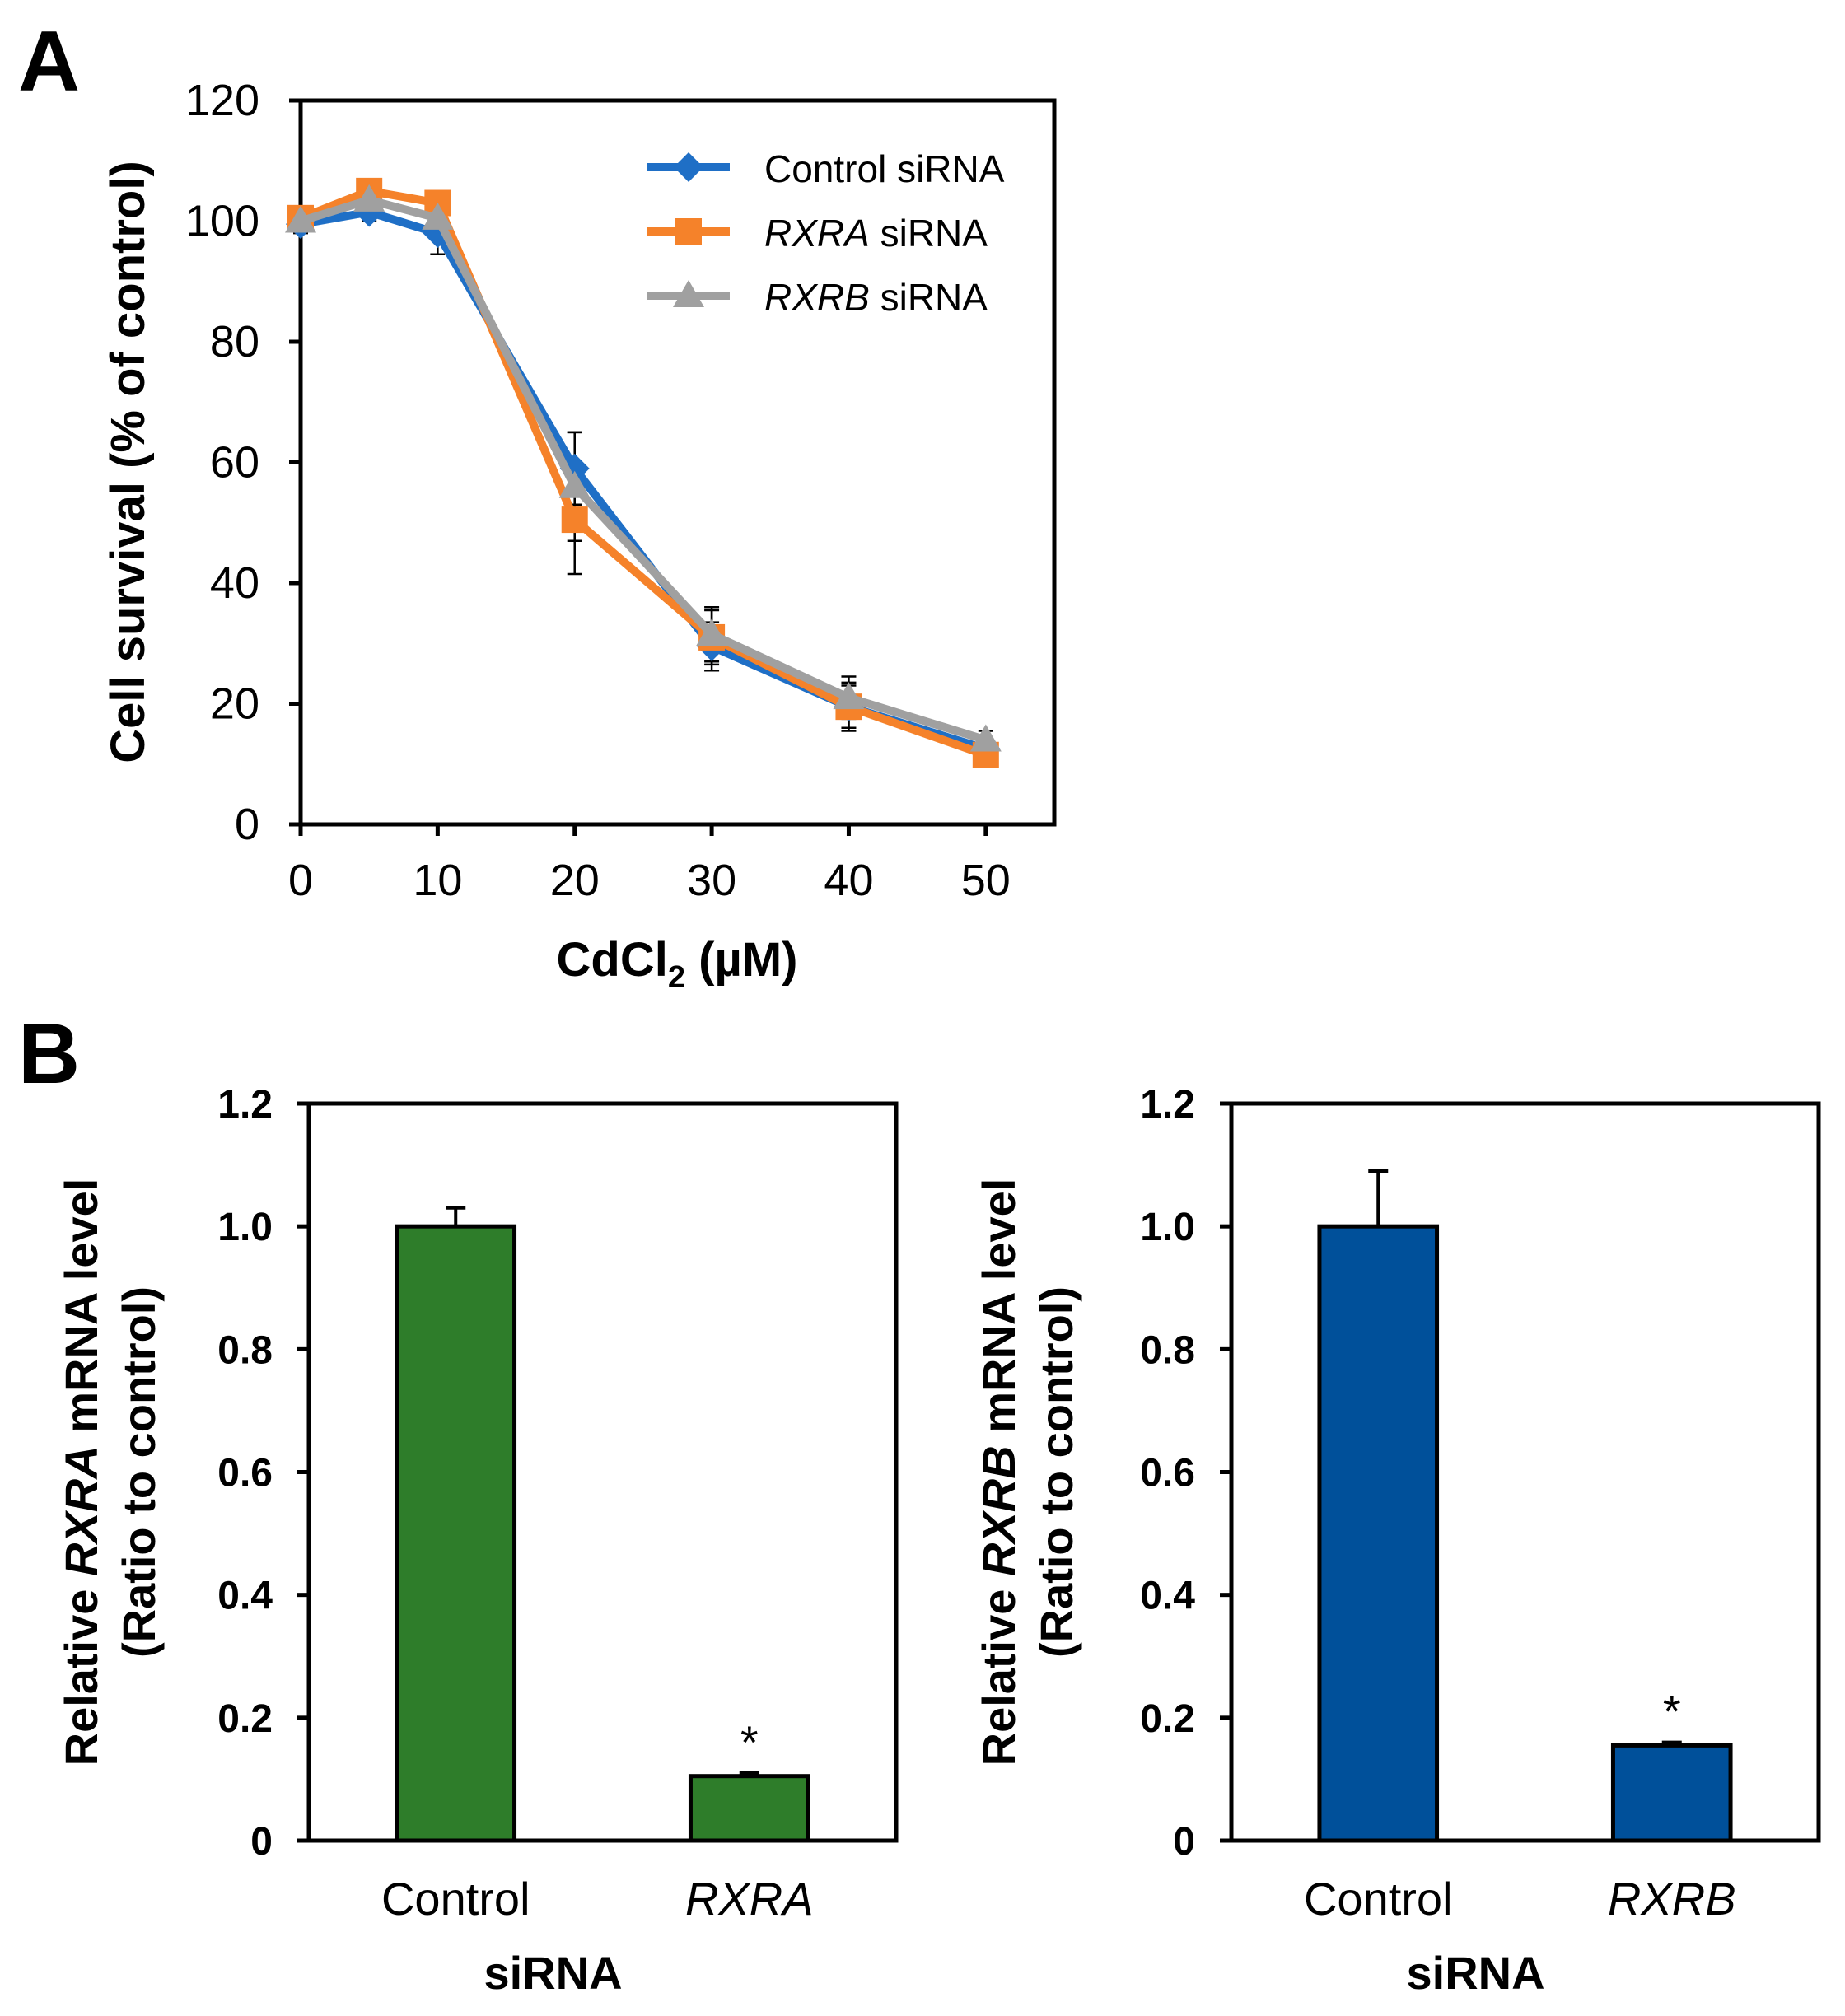 This screenshot has width=1845, height=2016. Describe the element at coordinates (437, 880) in the screenshot. I see `x-tick-label: 10` at that location.